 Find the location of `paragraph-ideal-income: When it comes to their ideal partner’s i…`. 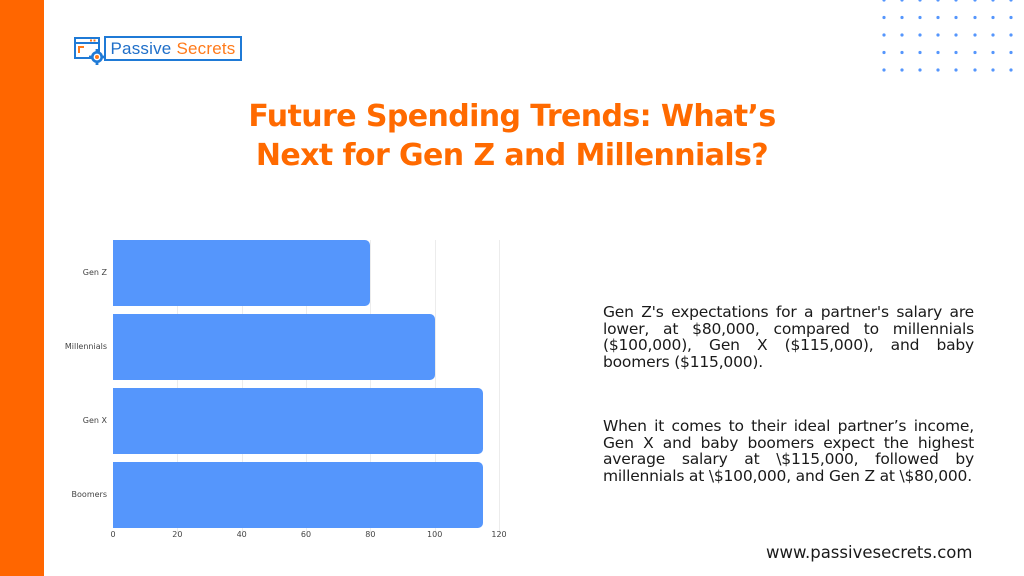

paragraph-ideal-income: When it comes to their ideal partner’s i… is located at coordinates (788, 451).